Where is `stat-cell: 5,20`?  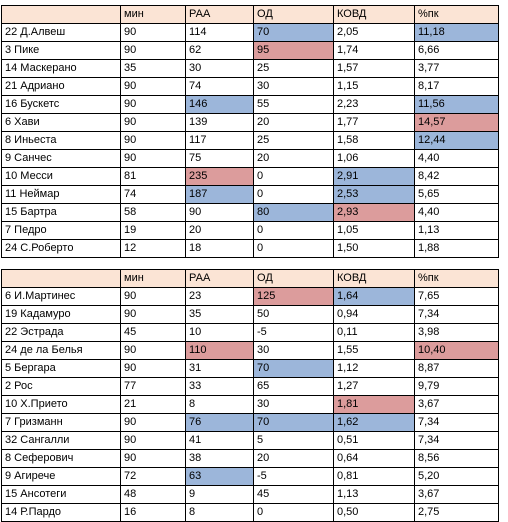
stat-cell: 5,20 is located at coordinates (456, 476).